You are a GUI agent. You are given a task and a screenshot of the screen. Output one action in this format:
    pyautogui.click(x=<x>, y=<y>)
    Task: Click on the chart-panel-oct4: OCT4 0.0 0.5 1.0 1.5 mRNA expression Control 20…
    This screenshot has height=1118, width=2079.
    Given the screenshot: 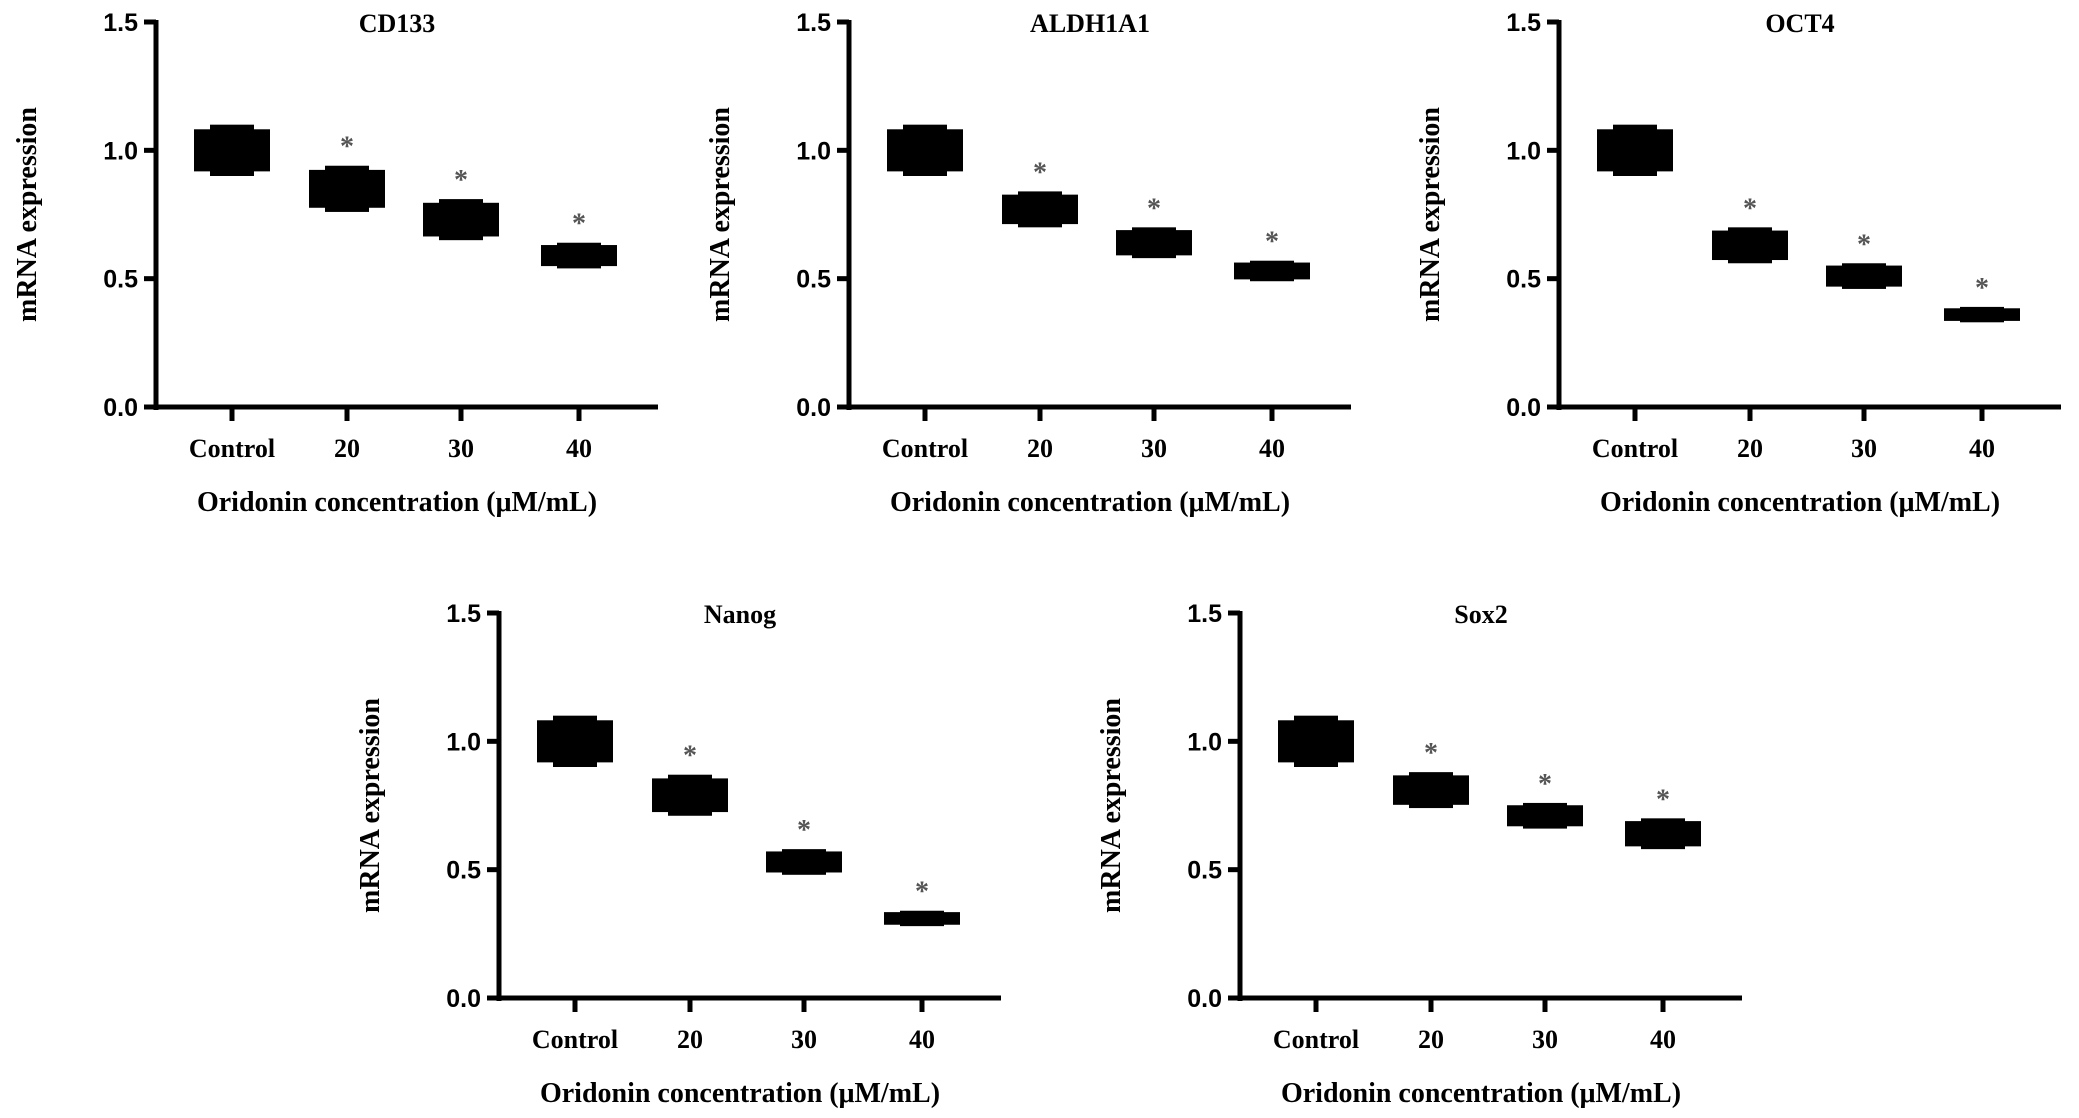 What is the action you would take?
    pyautogui.click(x=1738, y=263)
    